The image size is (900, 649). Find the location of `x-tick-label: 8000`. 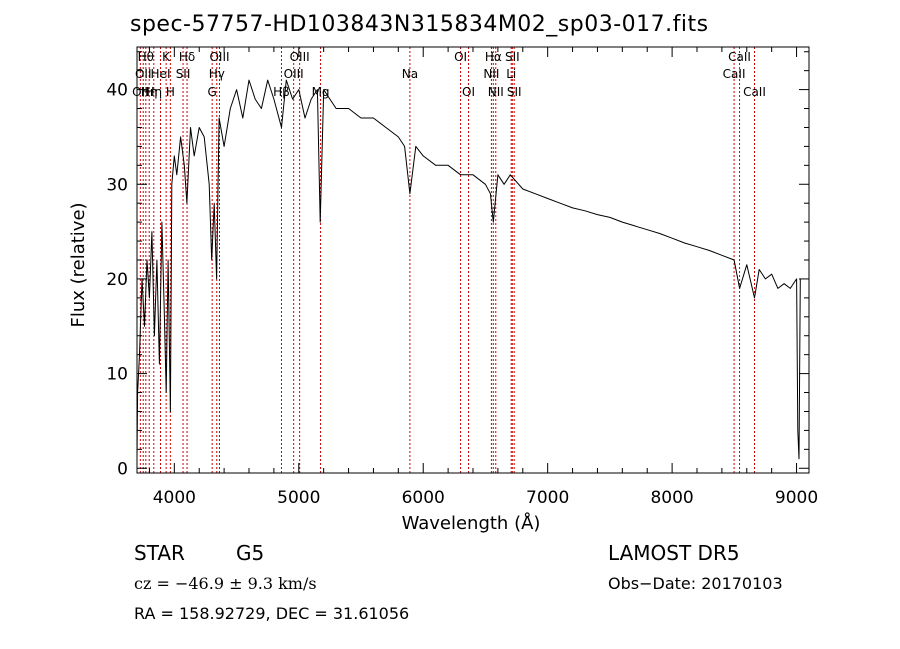

x-tick-label: 8000 is located at coordinates (671, 498).